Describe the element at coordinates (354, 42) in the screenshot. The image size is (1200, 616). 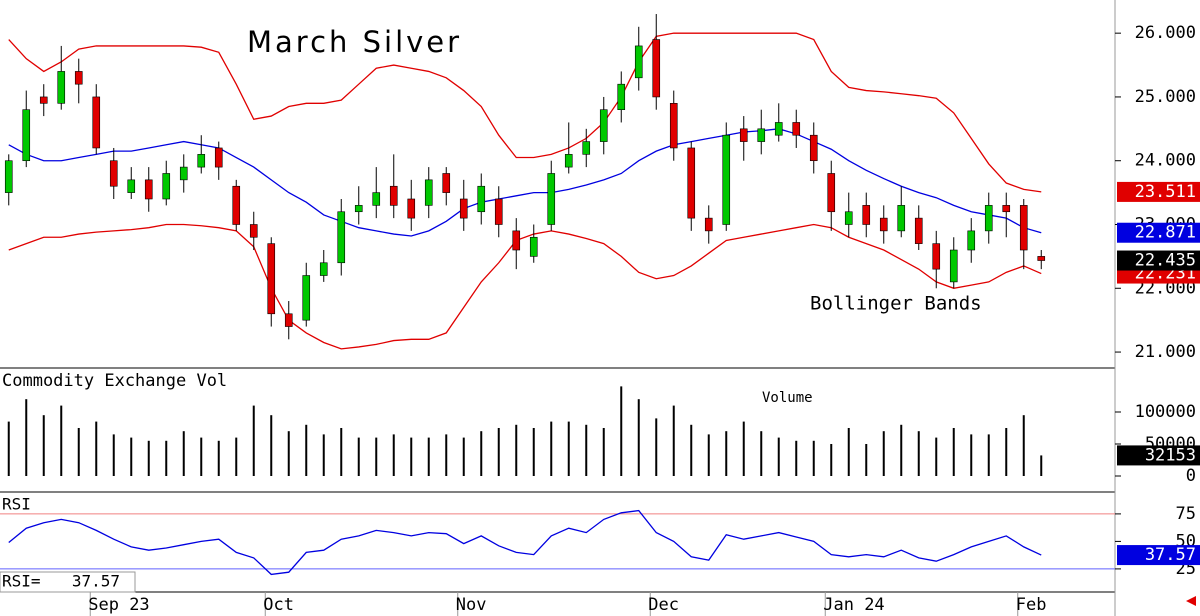
I see `chart-title: March Silver` at that location.